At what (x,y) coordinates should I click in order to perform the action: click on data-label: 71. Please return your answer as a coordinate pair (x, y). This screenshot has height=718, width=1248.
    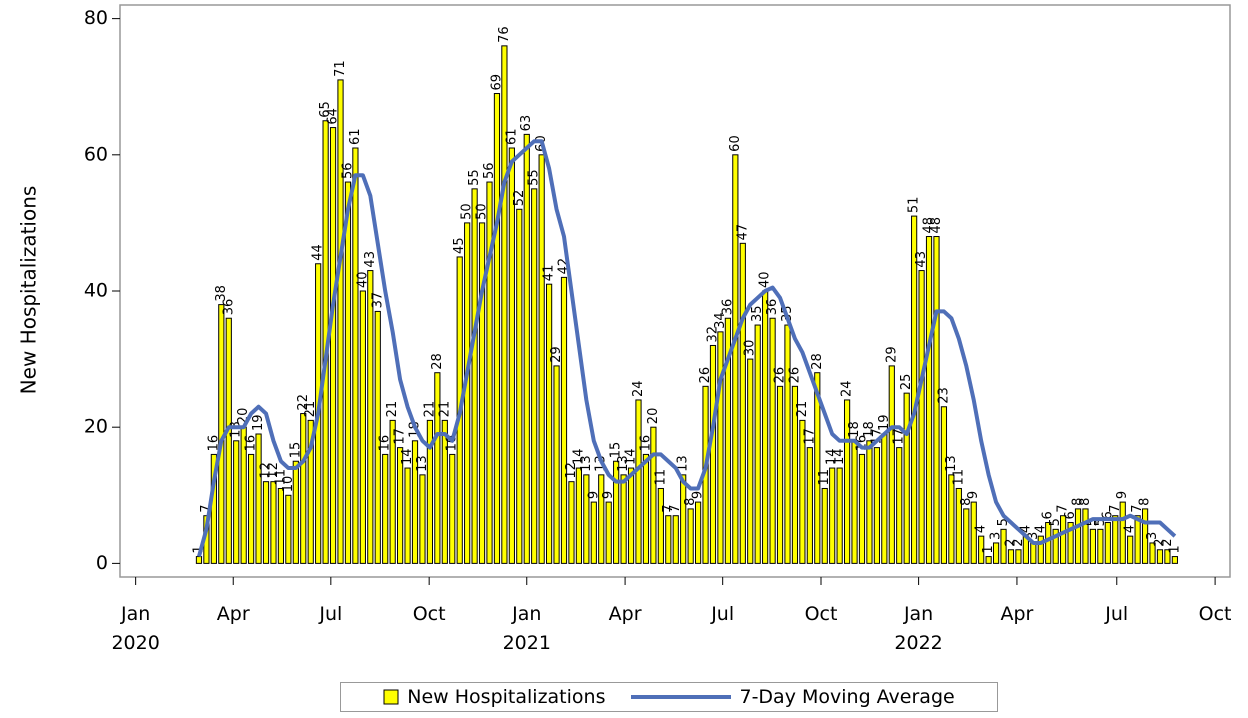
    Looking at the image, I should click on (340, 68).